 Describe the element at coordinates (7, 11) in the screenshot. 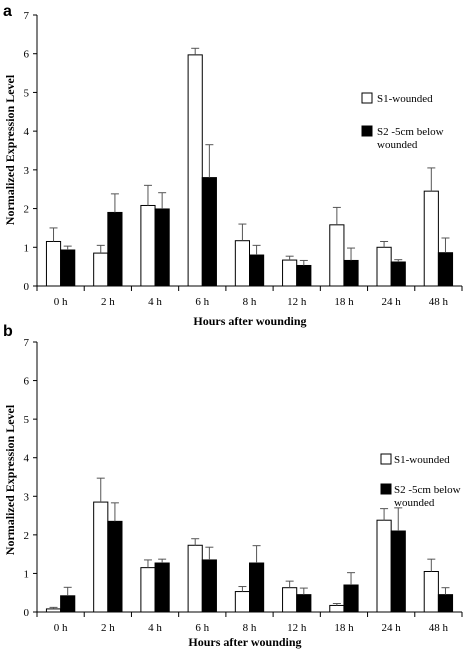

I see `panel-label: a` at that location.